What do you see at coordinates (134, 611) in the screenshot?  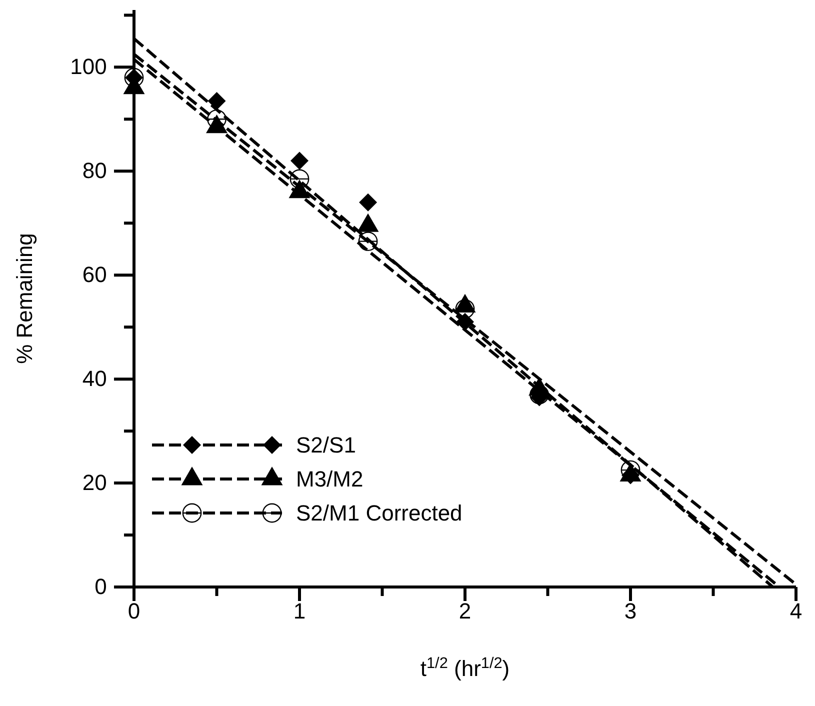 I see `x-tick-label: 0` at bounding box center [134, 611].